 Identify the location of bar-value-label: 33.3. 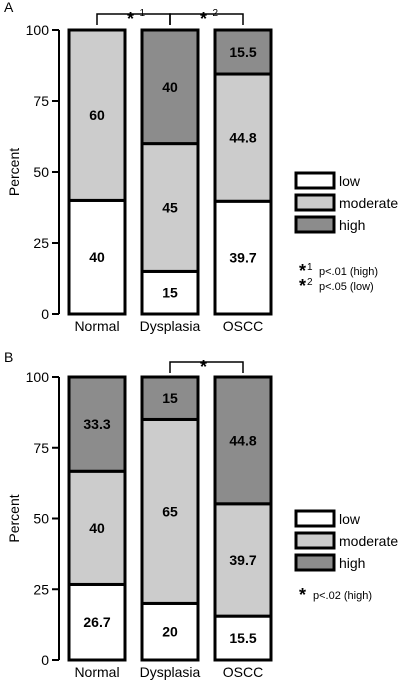
(96, 424).